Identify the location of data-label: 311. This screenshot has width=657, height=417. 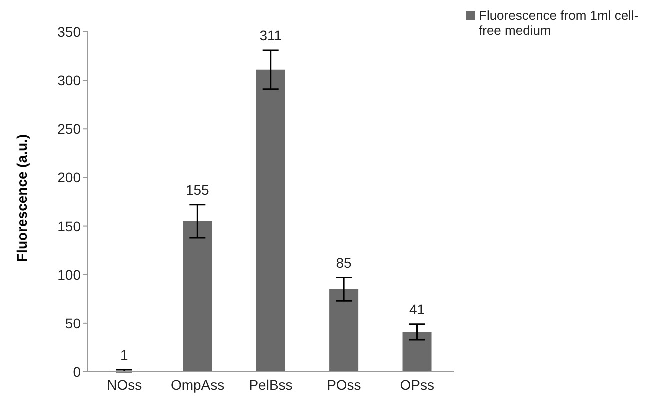
(271, 35).